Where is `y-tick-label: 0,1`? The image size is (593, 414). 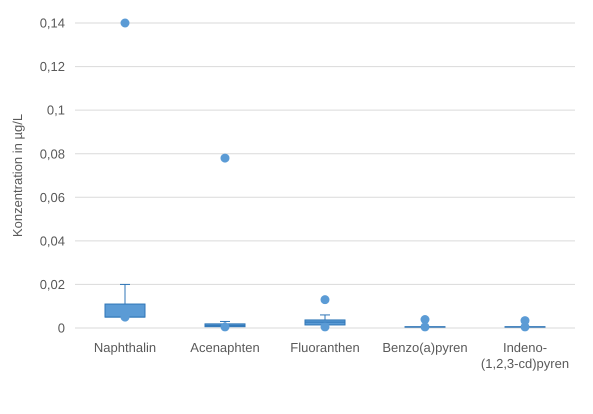 y-tick-label: 0,1 is located at coordinates (55, 110).